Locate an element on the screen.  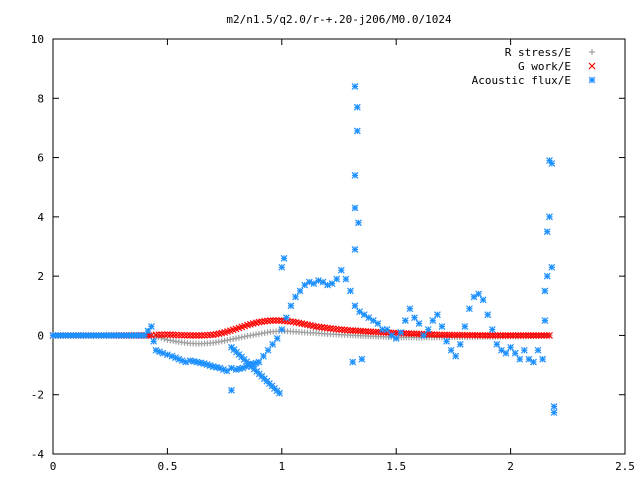
legend-label: R stress/E is located at coordinates (538, 52).